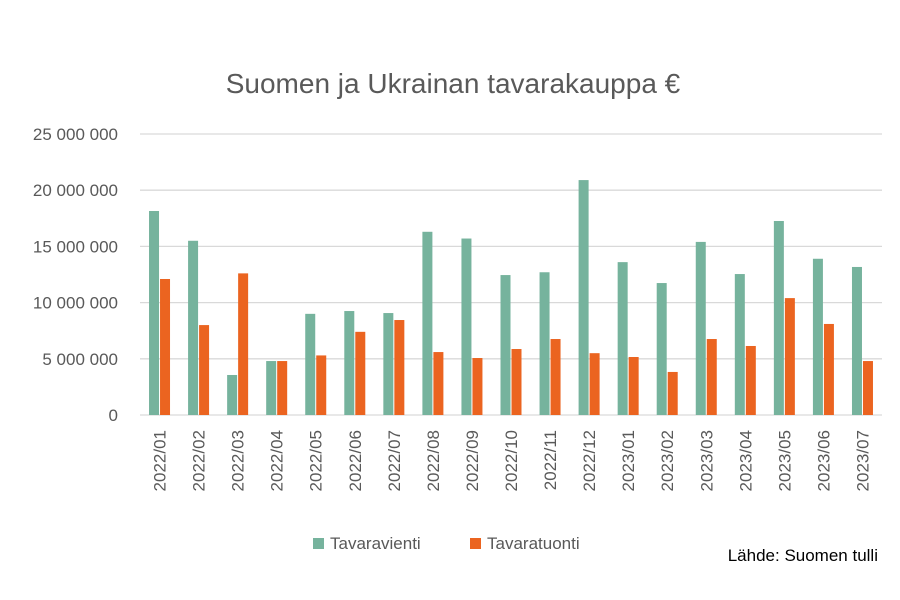  What do you see at coordinates (803, 555) in the screenshot?
I see `source-note: Lähde: Suomen tulli` at bounding box center [803, 555].